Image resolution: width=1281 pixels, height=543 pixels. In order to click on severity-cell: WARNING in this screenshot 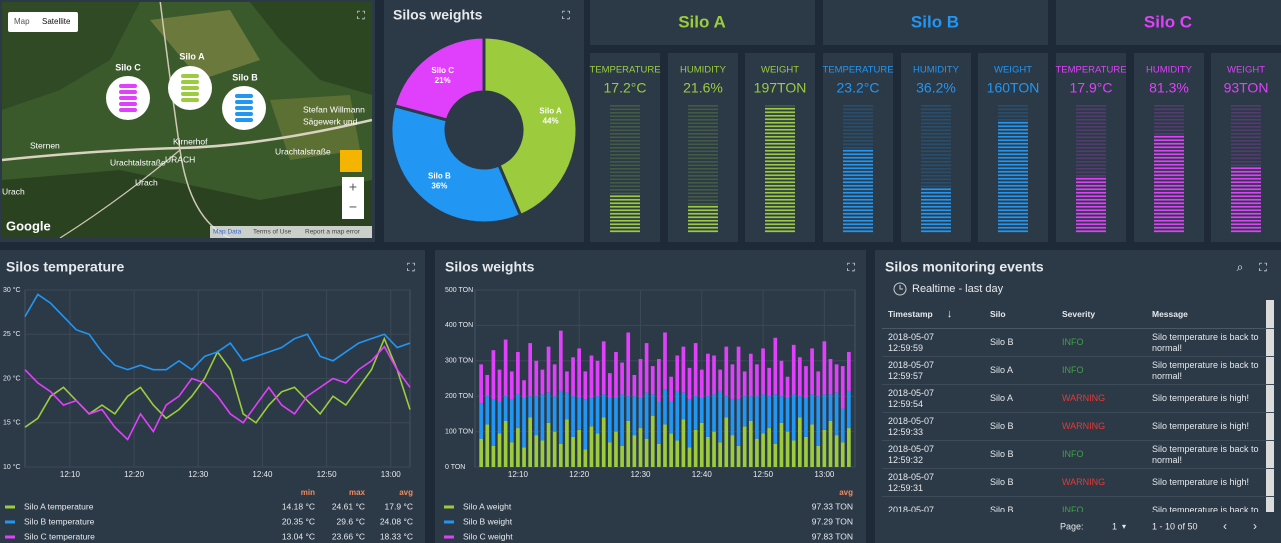, I will do `click(1101, 426)`.